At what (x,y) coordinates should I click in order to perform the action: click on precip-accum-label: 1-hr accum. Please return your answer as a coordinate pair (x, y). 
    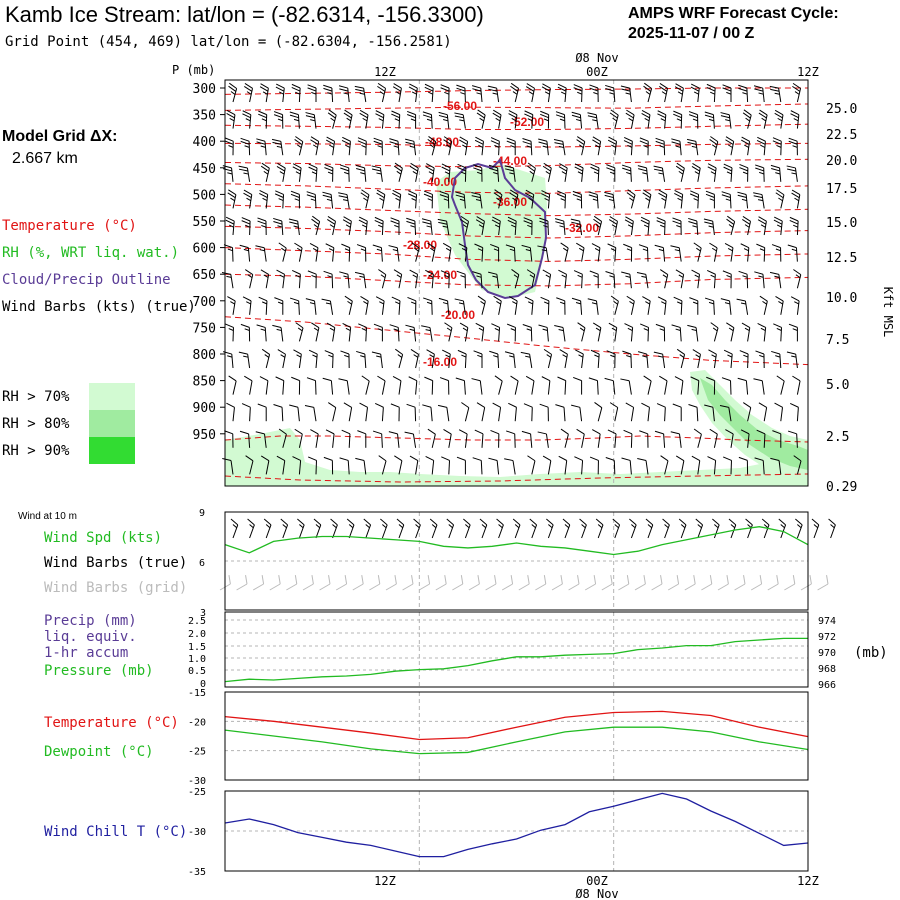
    Looking at the image, I should click on (86, 653).